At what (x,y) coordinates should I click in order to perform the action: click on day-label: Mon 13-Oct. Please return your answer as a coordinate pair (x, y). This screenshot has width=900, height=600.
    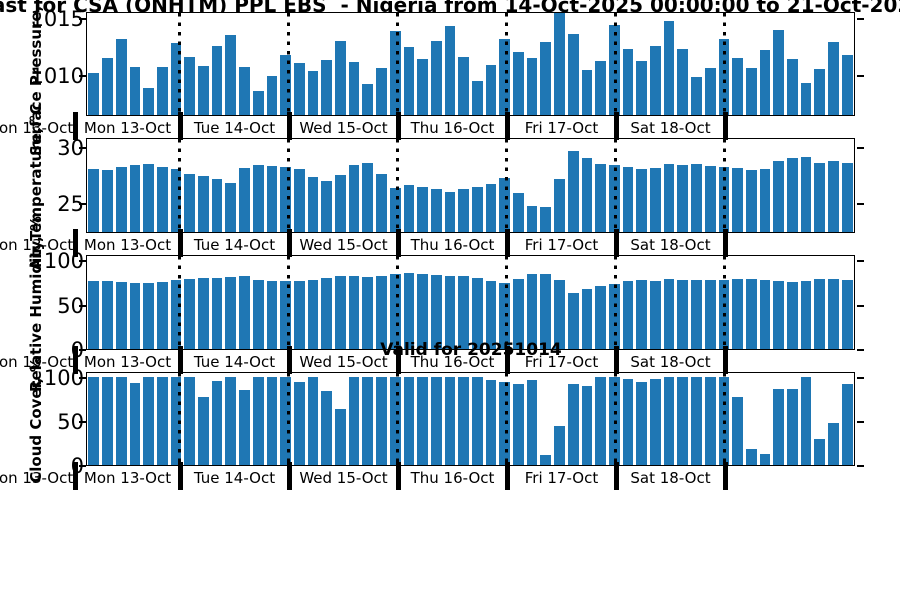
    Looking at the image, I should click on (127, 362).